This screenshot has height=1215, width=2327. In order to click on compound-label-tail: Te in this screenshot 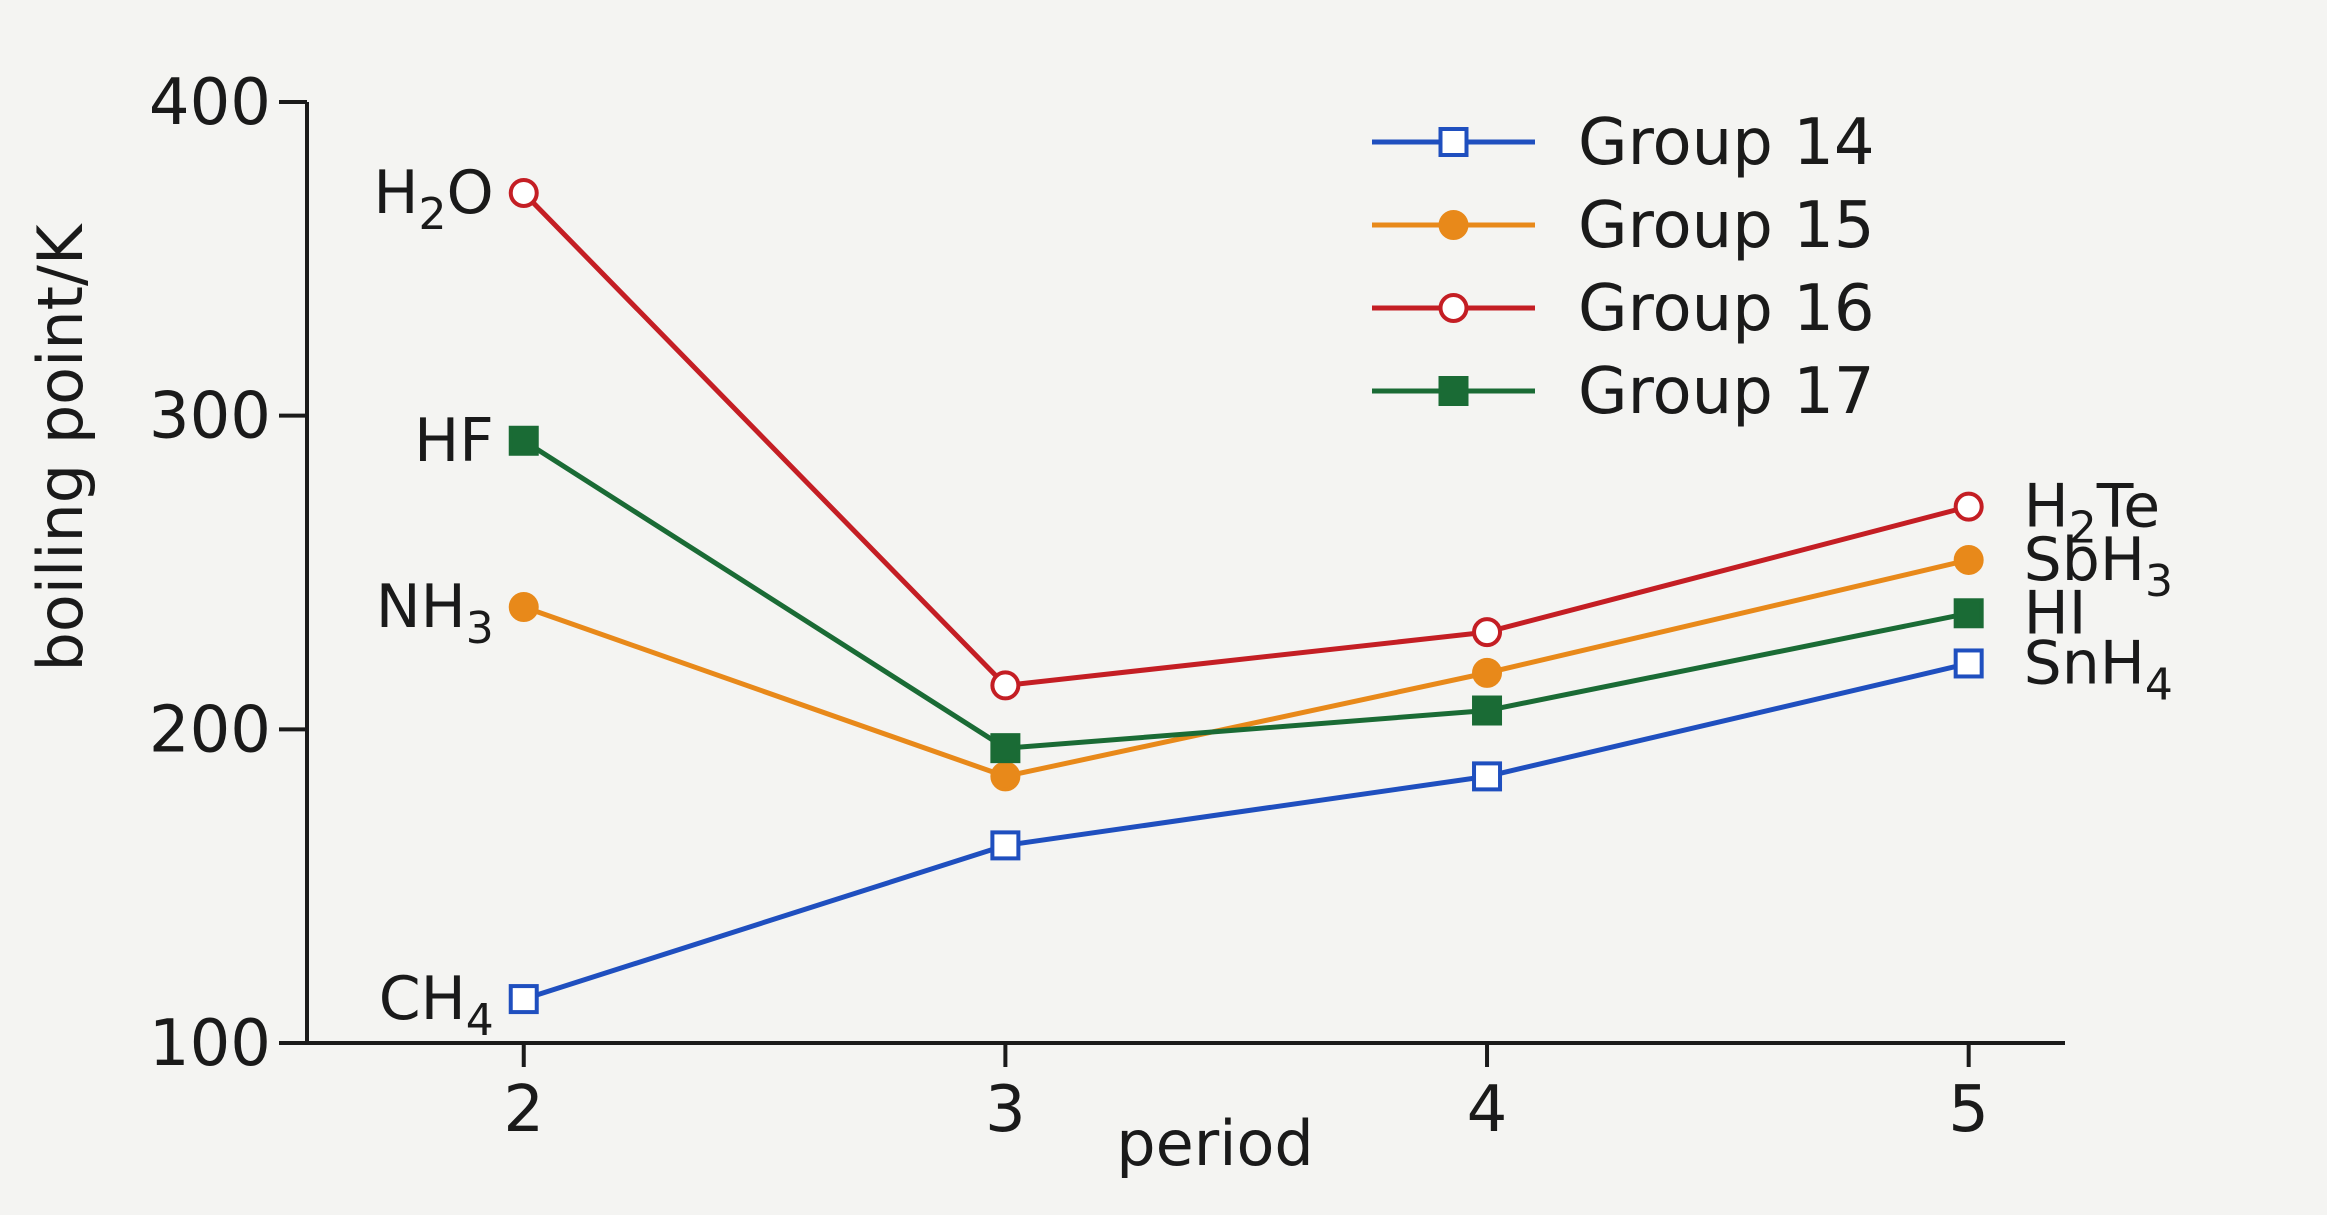, I will do `click(2128, 507)`.